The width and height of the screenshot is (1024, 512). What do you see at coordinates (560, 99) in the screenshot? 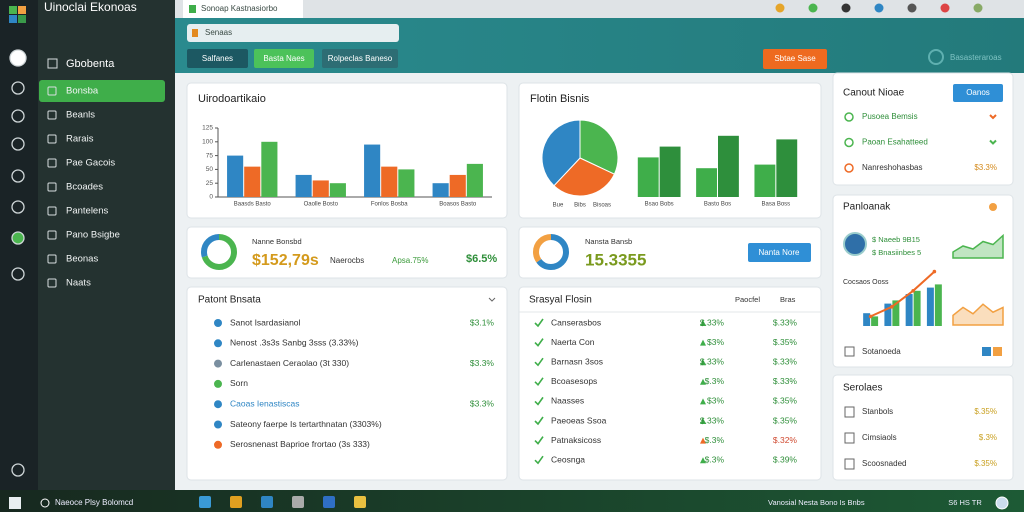
I see `chart-title: Flotin Bisnis` at bounding box center [560, 99].